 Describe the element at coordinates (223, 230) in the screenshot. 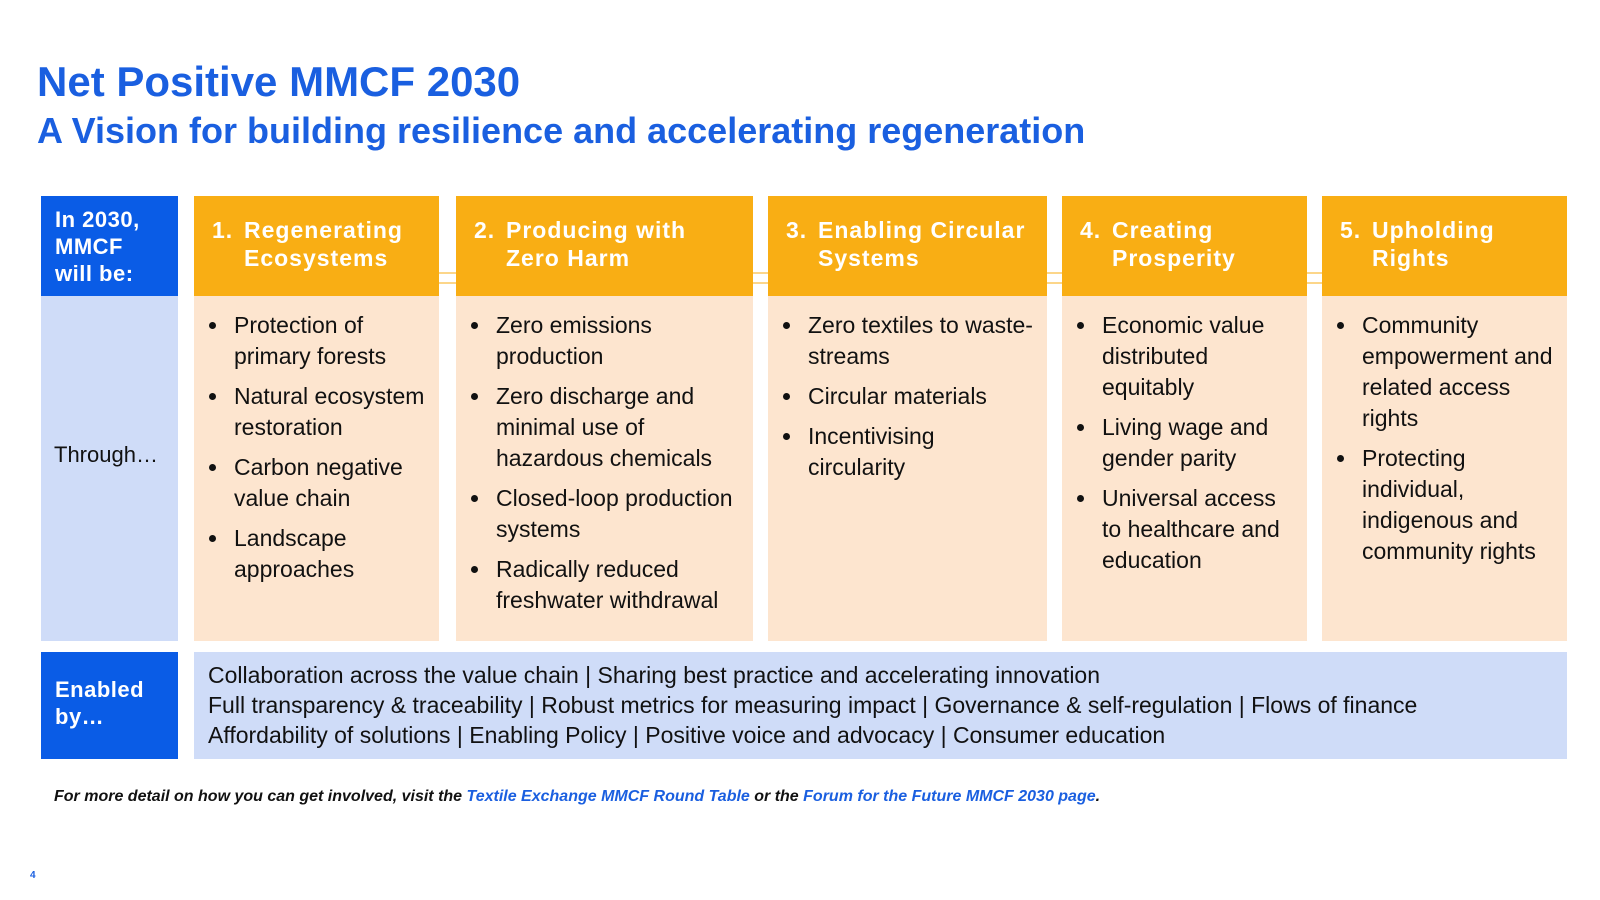

I see `column-number: 1.` at that location.